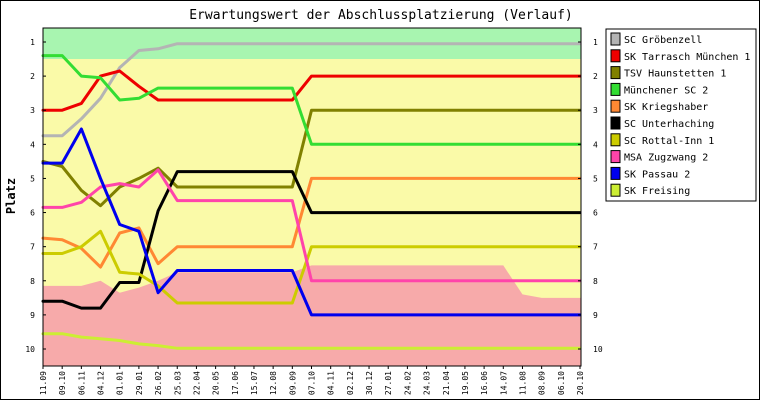  Describe the element at coordinates (35, 196) in the screenshot. I see `y-ticks-left: 1 2 3 4 5 6 7 8 9 10` at that location.